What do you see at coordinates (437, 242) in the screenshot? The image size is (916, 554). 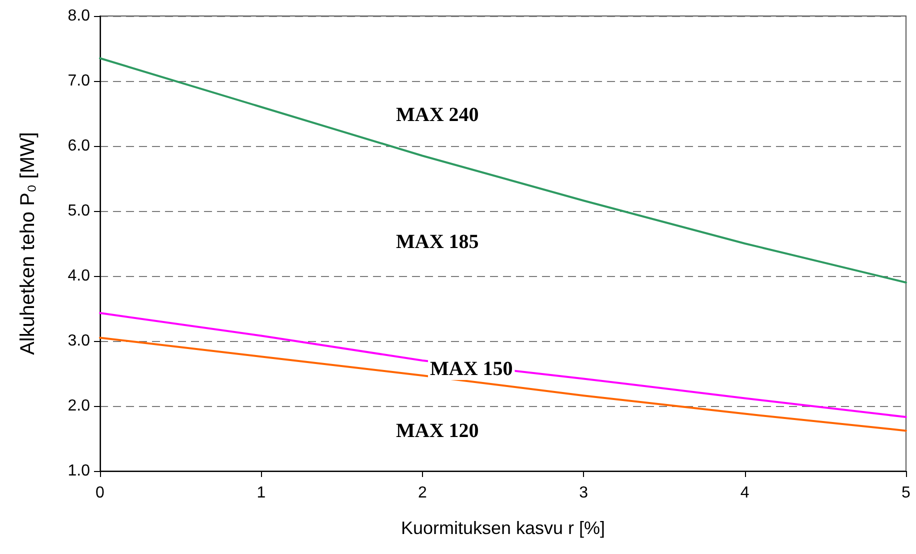 I see `annotation: MAX 185` at bounding box center [437, 242].